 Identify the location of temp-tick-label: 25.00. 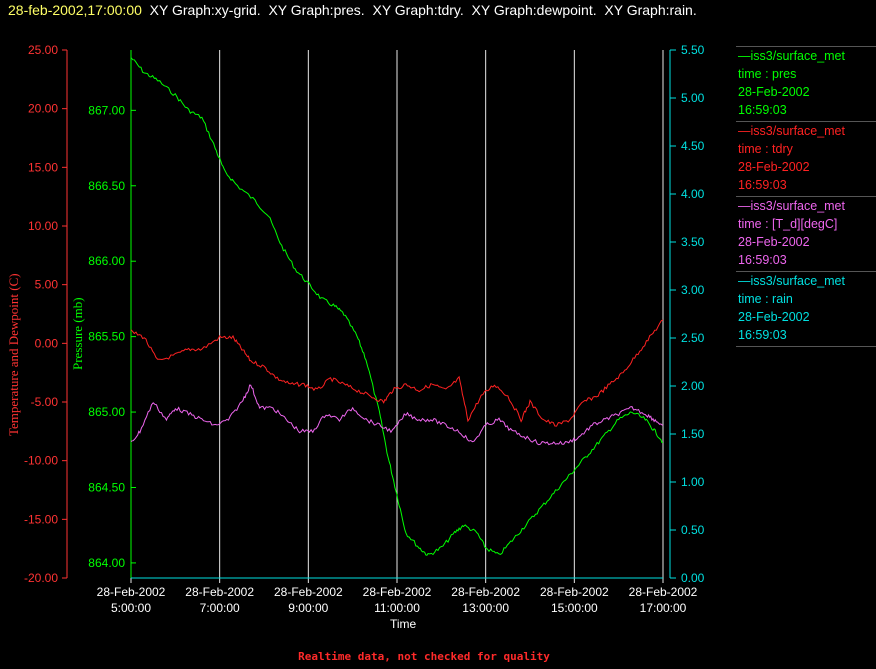
(43, 50).